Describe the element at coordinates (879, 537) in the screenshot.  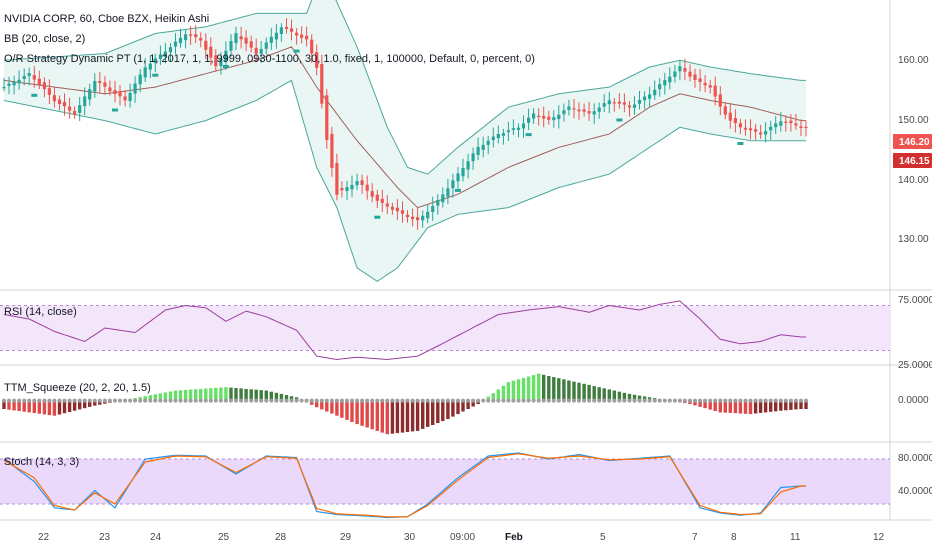
I see `time-tick: 12` at that location.